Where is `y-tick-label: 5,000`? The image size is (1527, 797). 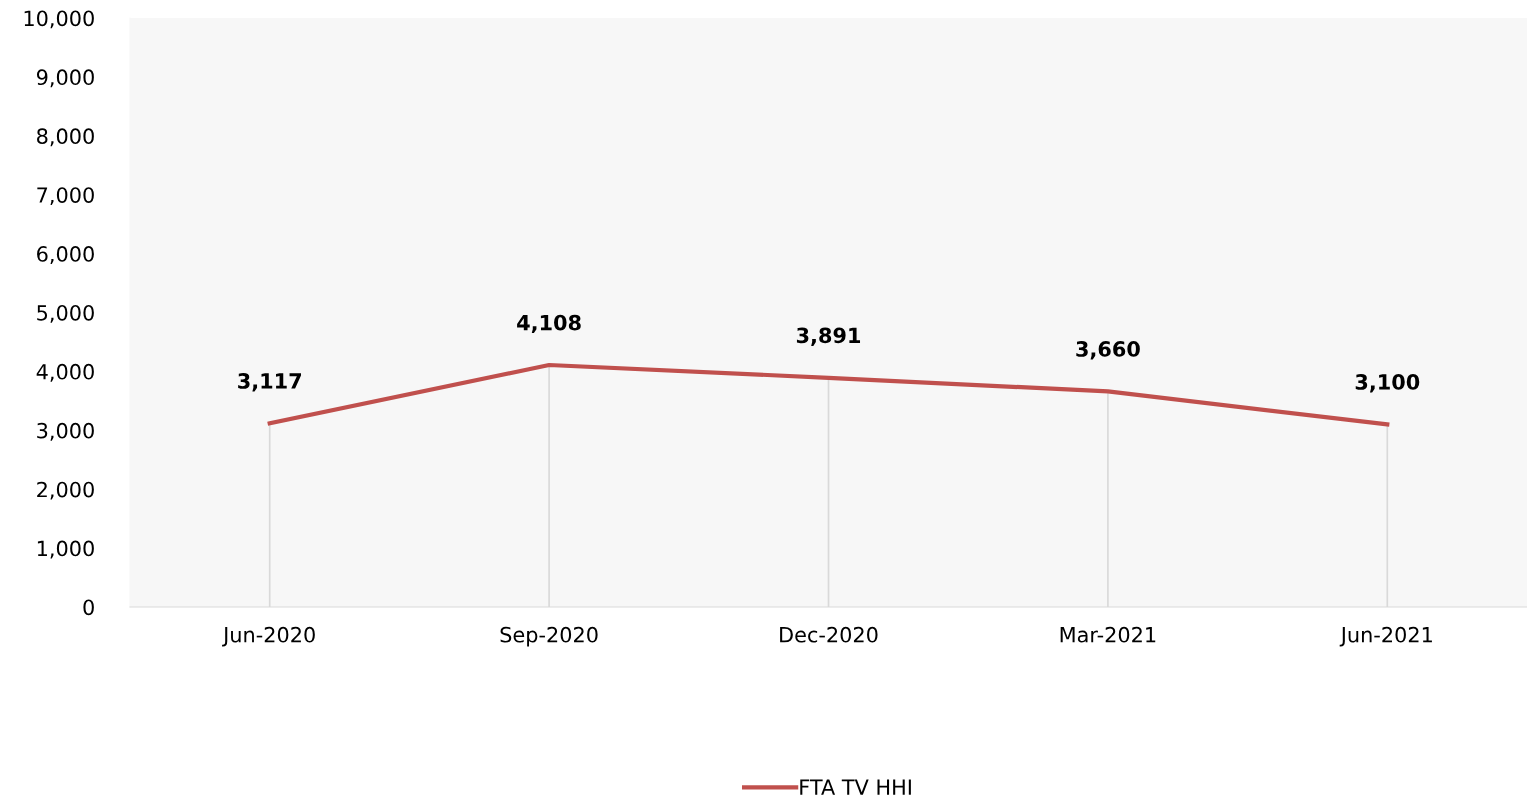 y-tick-label: 5,000 is located at coordinates (65, 313).